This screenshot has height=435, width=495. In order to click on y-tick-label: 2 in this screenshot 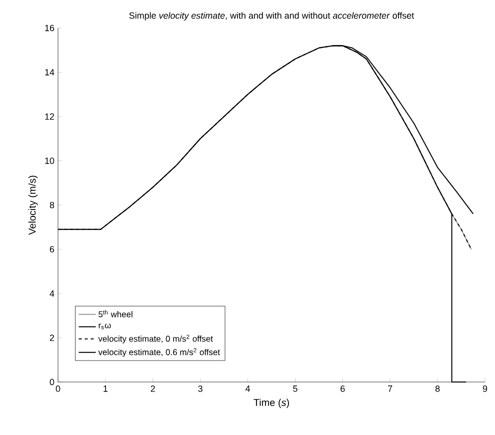, I will do `click(52, 337)`.